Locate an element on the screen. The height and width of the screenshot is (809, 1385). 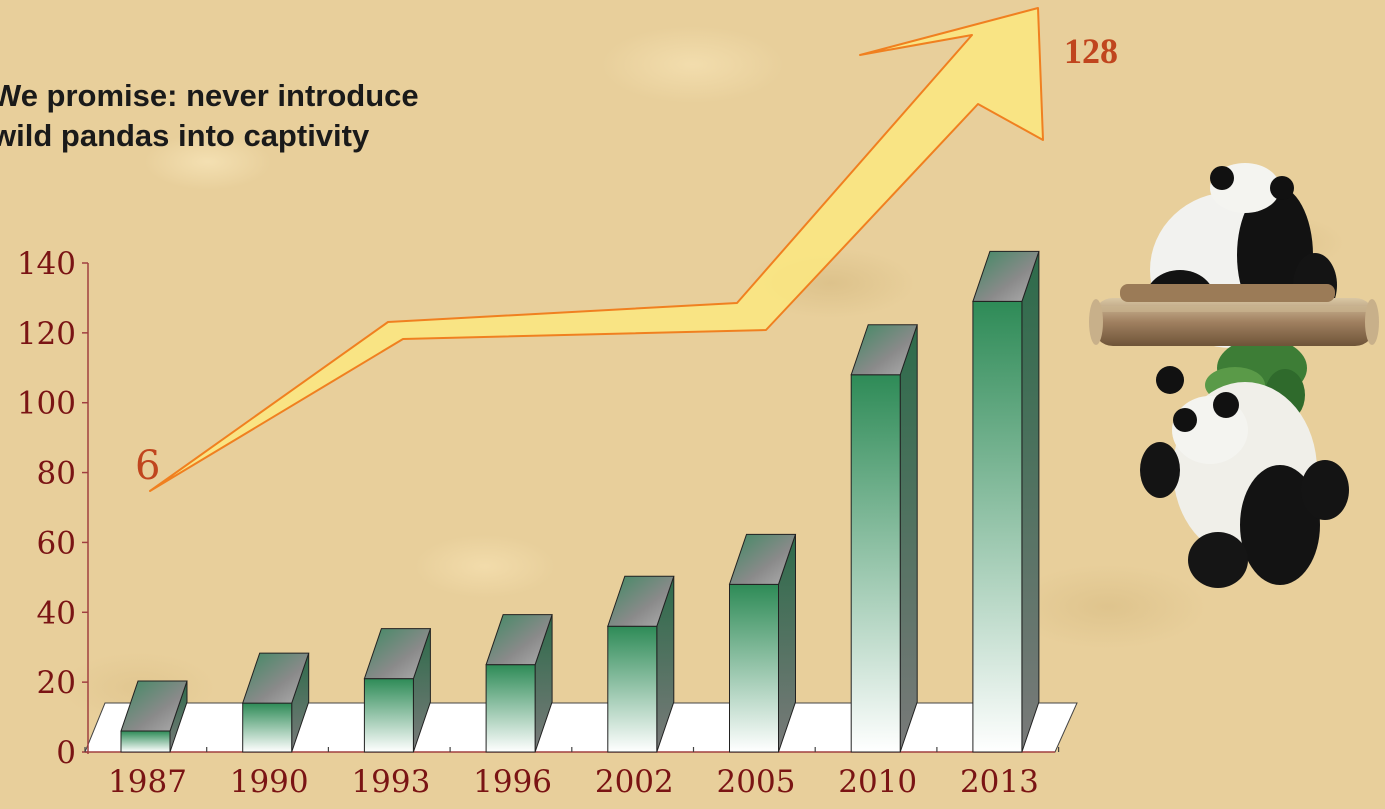
x-tick-label: 2010 is located at coordinates (877, 782).